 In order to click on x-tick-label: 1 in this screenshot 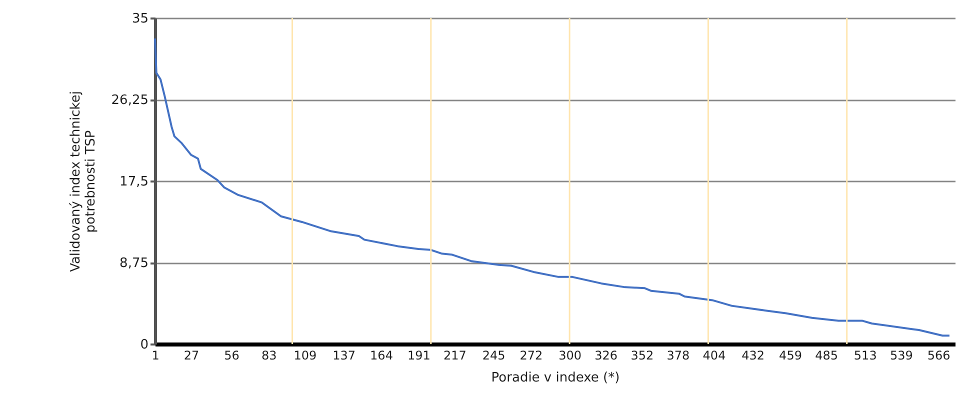, I will do `click(156, 355)`.